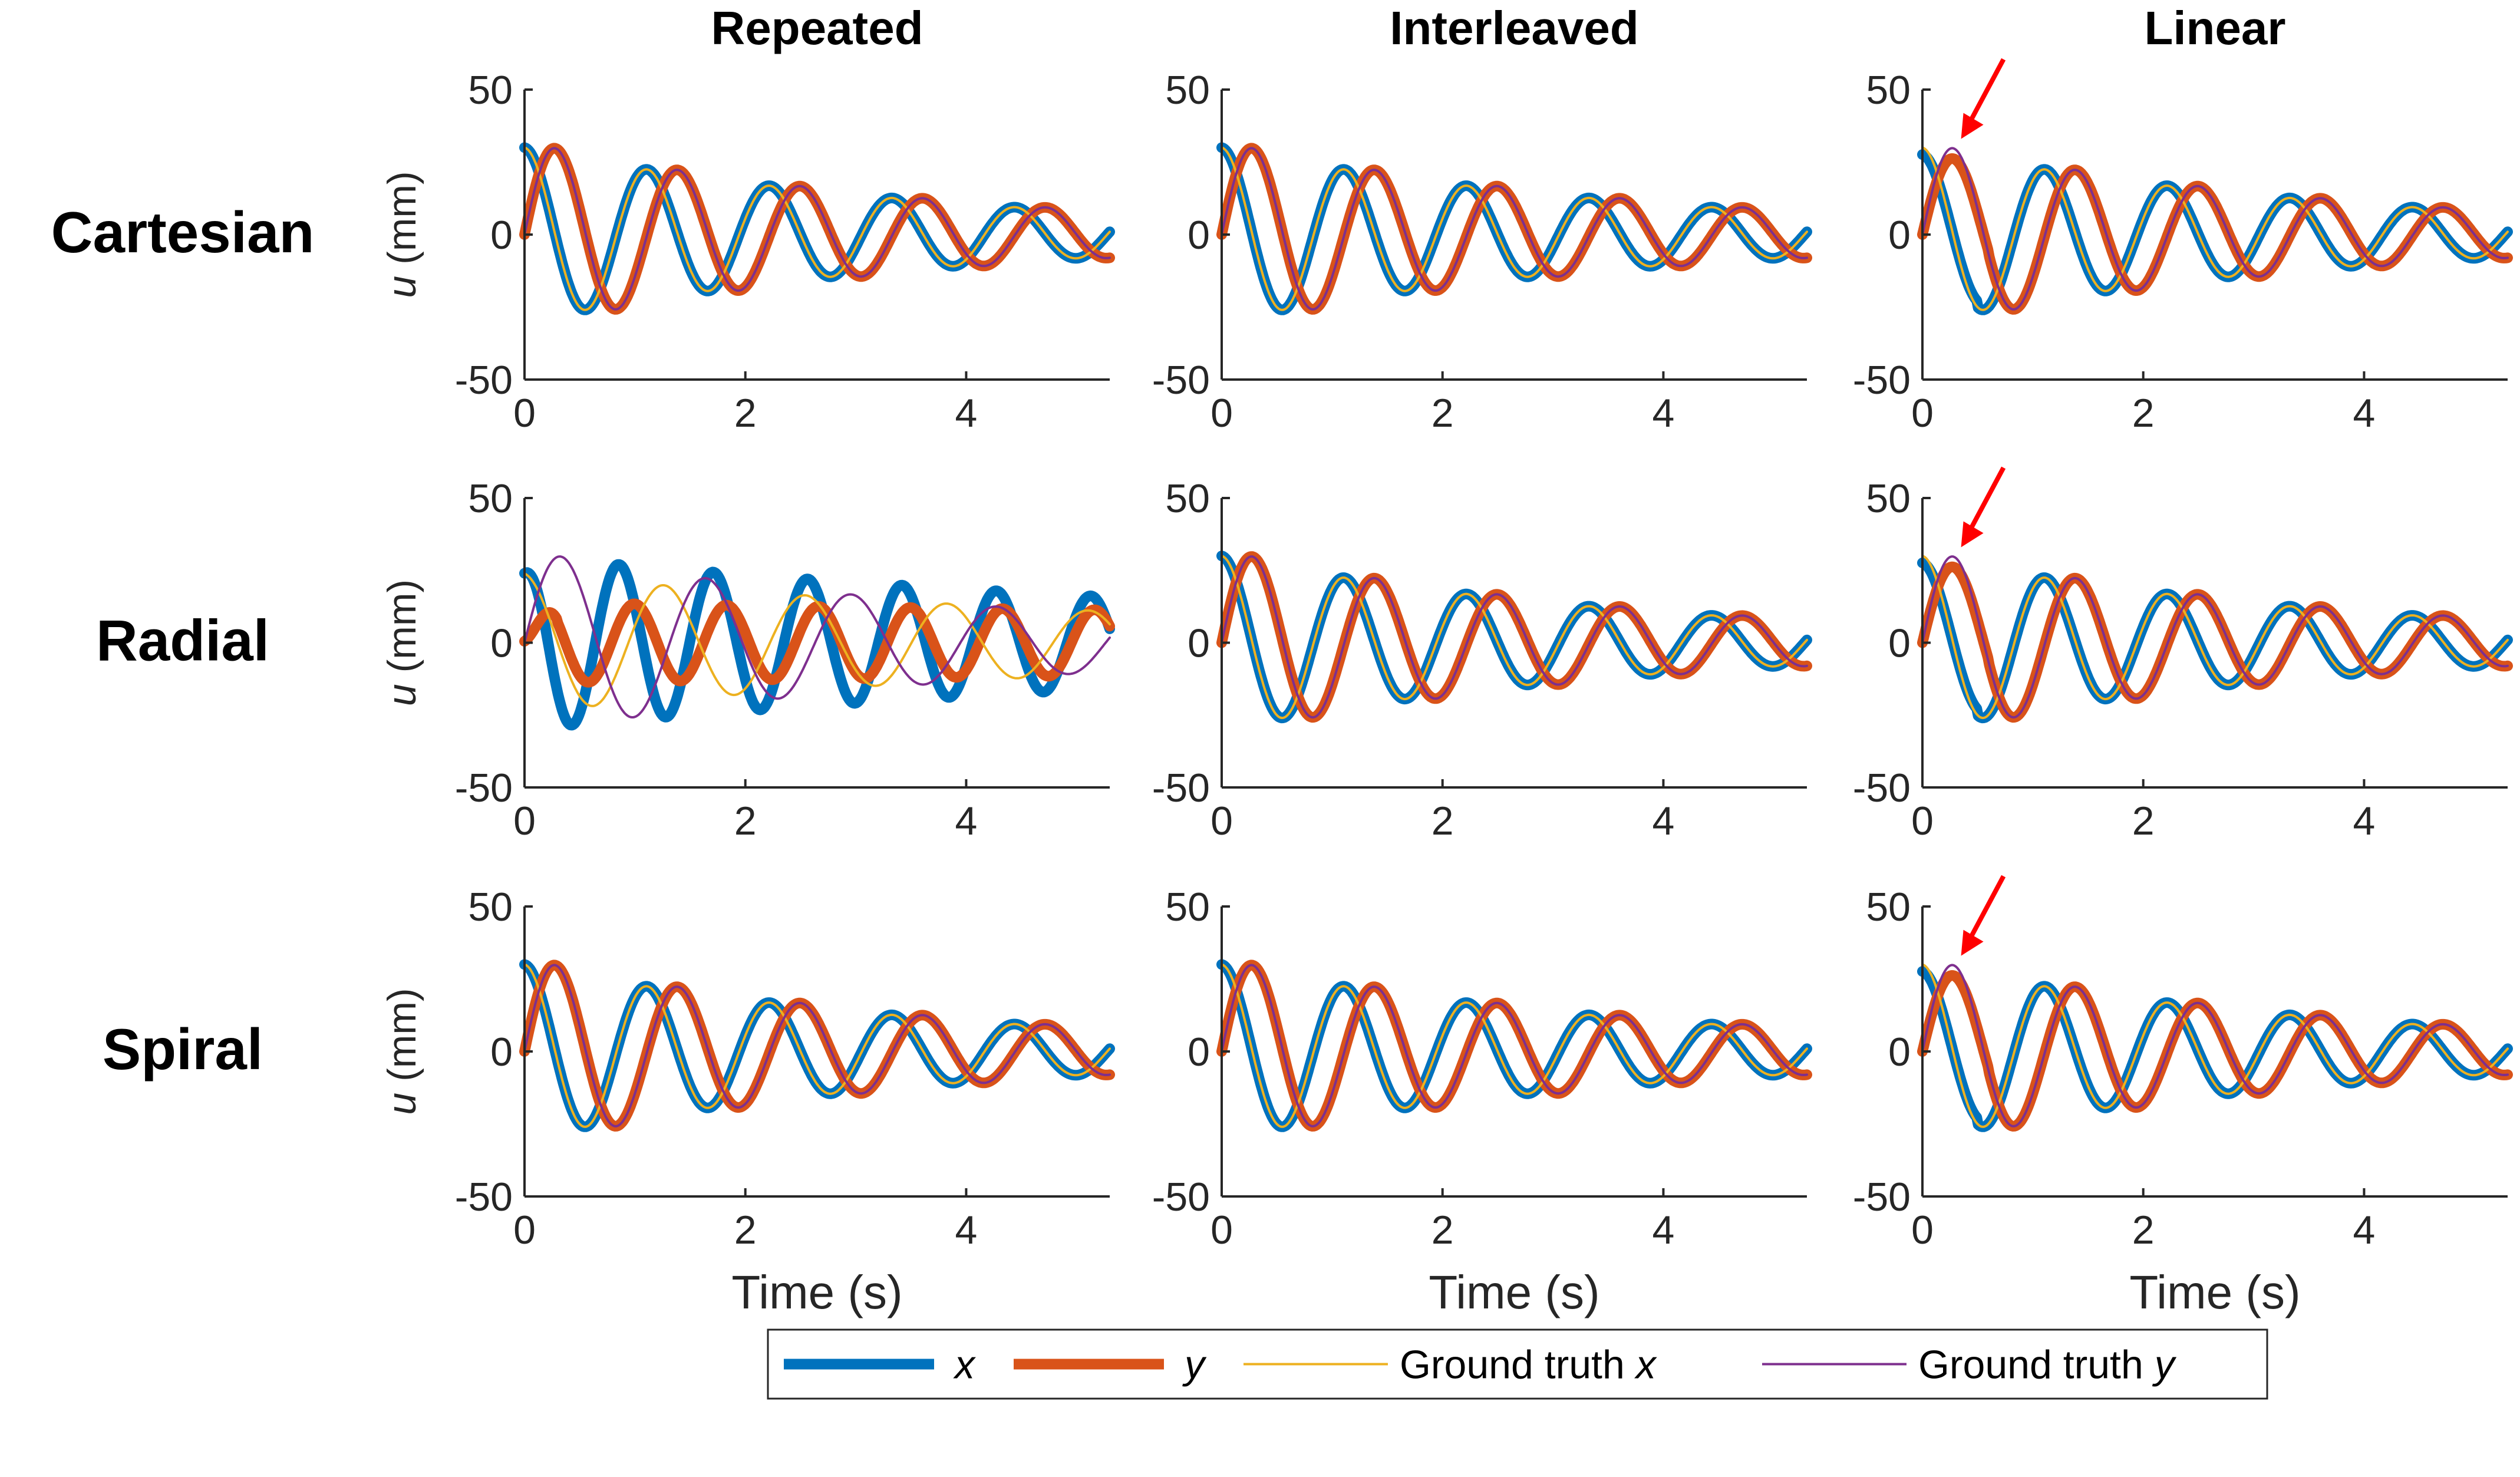 The image size is (2520, 1477). I want to click on legend-spacer, so click(1630, 1365).